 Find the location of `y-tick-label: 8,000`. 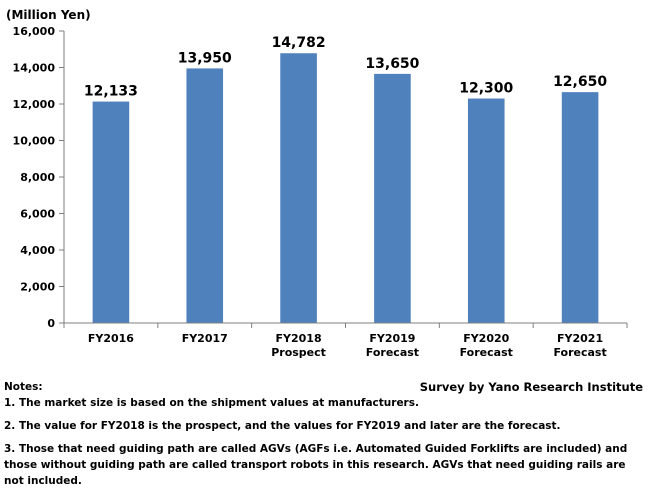

y-tick-label: 8,000 is located at coordinates (37, 177).